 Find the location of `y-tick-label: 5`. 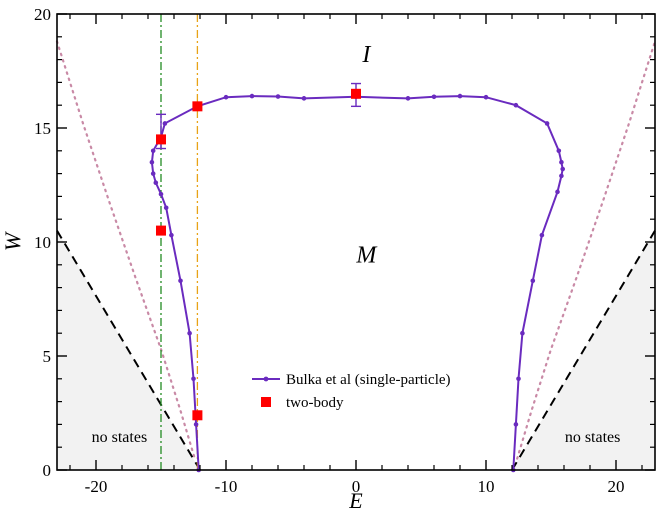

y-tick-label: 5 is located at coordinates (47, 356).